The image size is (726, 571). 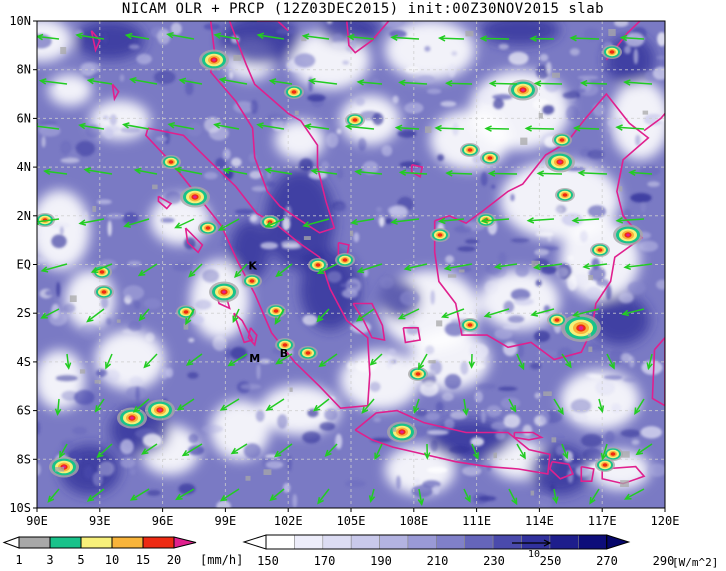 I want to click on lat-label-eq: EQ, so click(x=24, y=265).